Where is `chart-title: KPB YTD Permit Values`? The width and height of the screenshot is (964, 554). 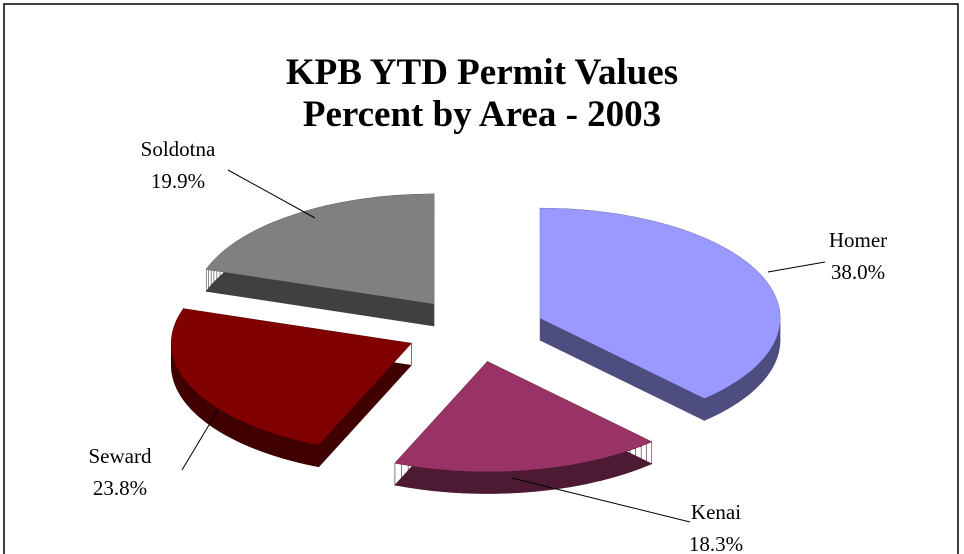
chart-title: KPB YTD Permit Values is located at coordinates (482, 72).